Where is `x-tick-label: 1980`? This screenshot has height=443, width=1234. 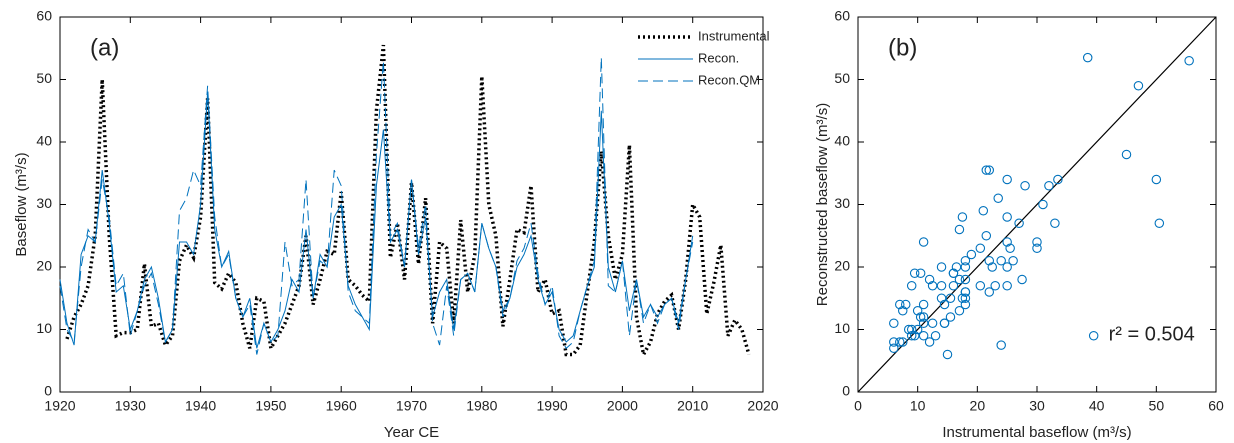
x-tick-label: 1980 is located at coordinates (481, 406).